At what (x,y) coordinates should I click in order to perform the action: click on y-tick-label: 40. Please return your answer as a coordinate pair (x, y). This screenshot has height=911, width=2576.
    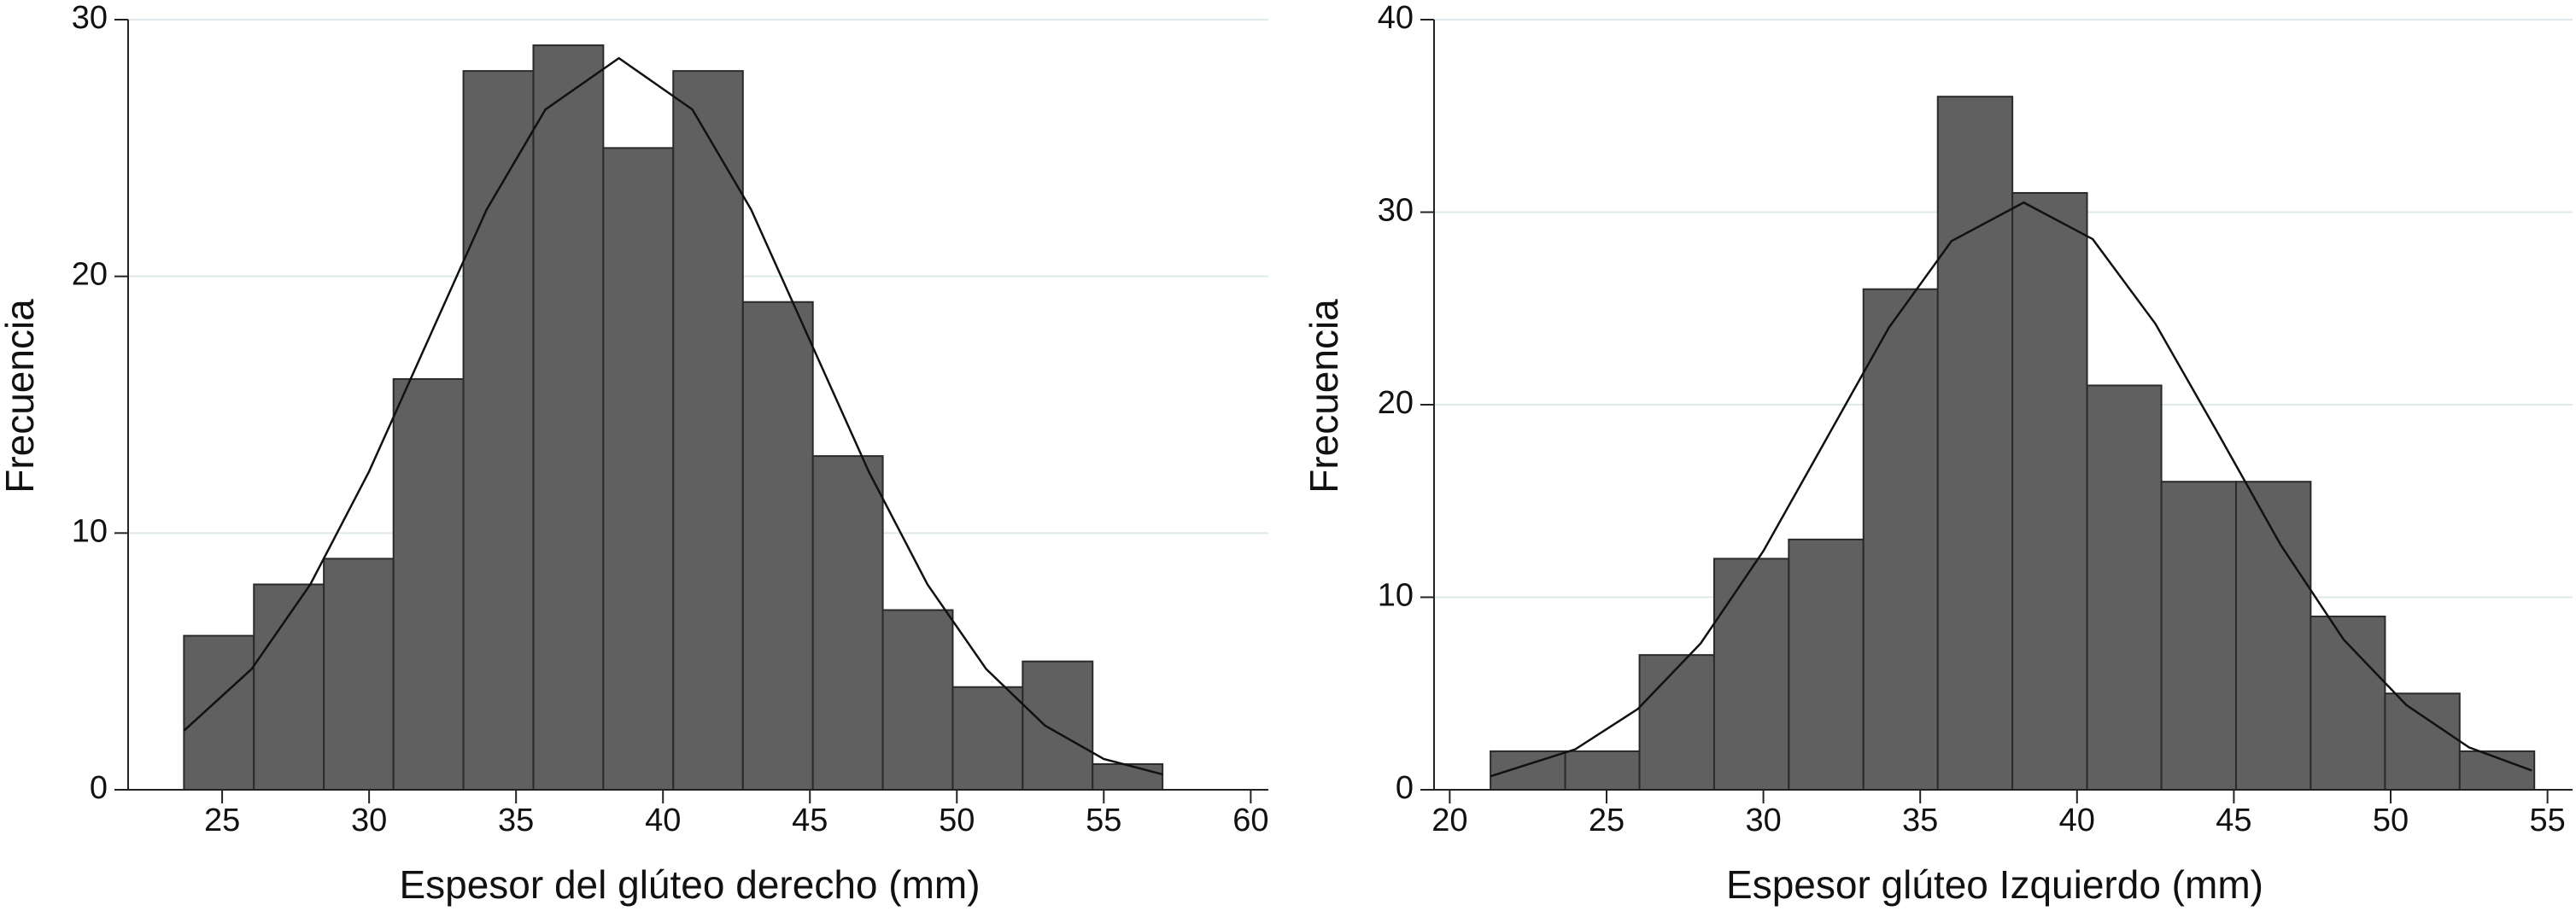
    Looking at the image, I should click on (1396, 18).